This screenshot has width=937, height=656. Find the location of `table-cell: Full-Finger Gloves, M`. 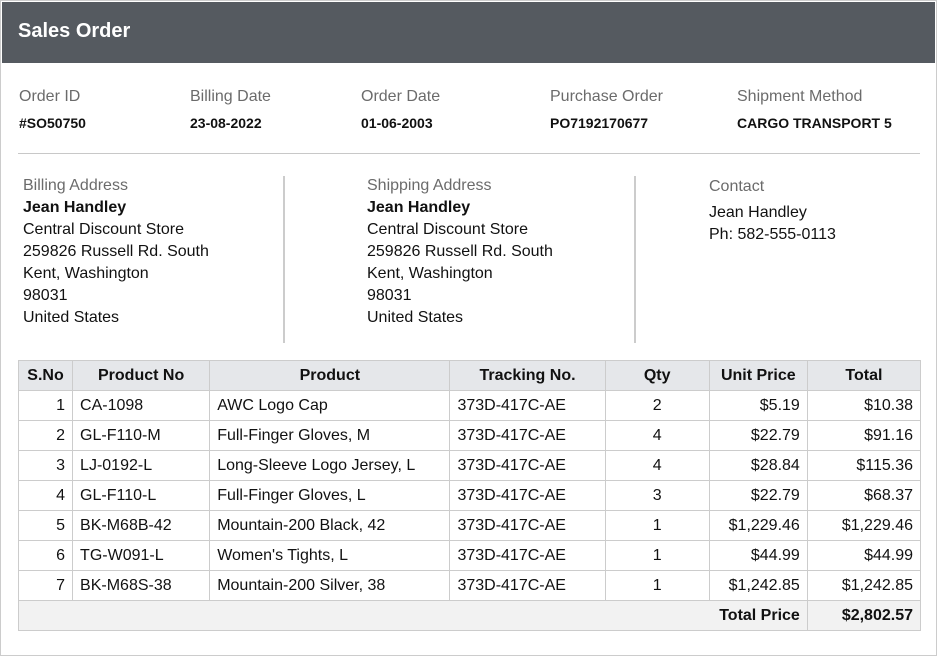

table-cell: Full-Finger Gloves, M is located at coordinates (330, 435).